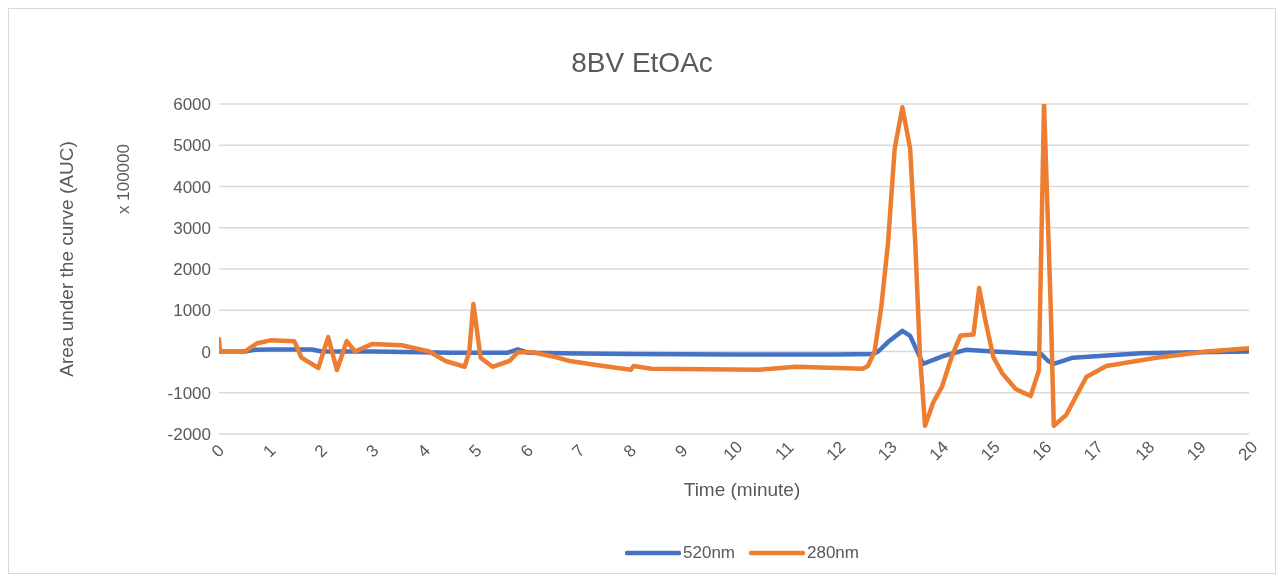 The height and width of the screenshot is (582, 1284). Describe the element at coordinates (887, 451) in the screenshot. I see `x-tick-label: 13` at that location.